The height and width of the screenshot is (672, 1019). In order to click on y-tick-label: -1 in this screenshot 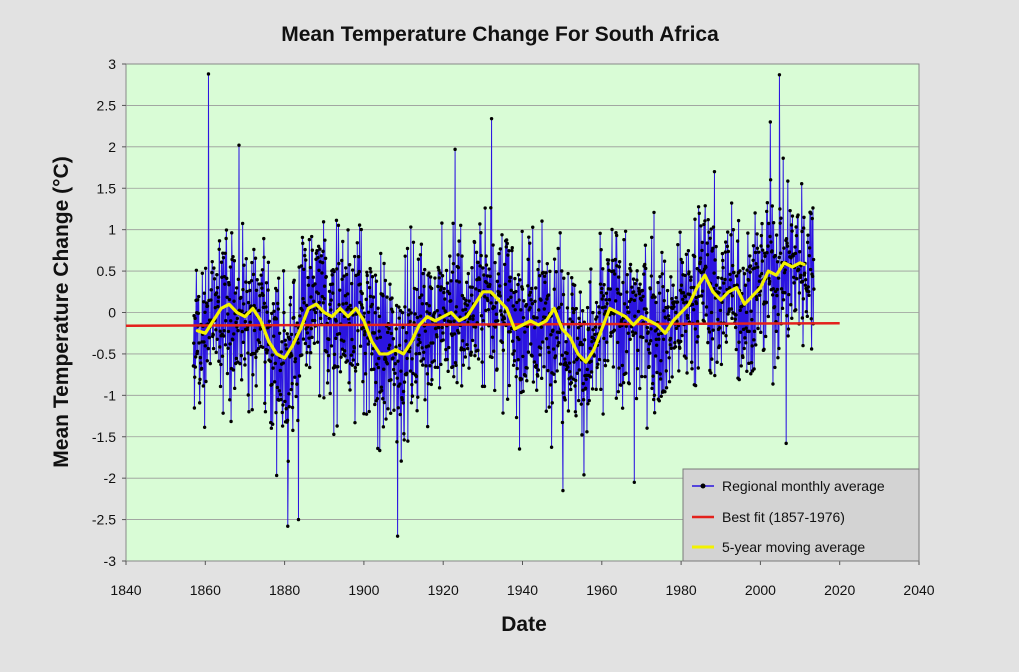, I will do `click(110, 395)`.